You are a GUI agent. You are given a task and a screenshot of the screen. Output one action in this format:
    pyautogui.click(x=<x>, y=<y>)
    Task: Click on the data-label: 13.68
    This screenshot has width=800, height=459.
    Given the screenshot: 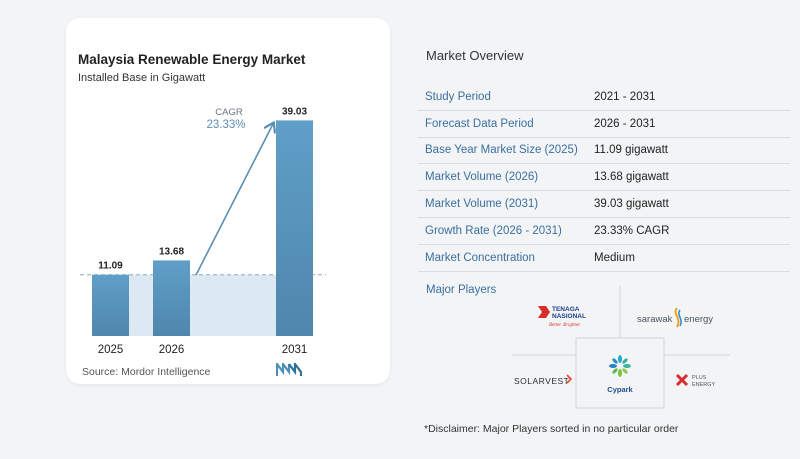 What is the action you would take?
    pyautogui.click(x=171, y=251)
    